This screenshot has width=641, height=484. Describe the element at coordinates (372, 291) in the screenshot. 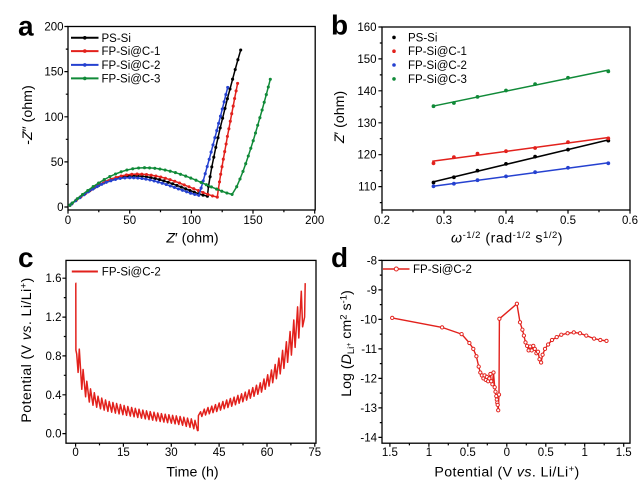

I see `svg-text: -9` at that location.